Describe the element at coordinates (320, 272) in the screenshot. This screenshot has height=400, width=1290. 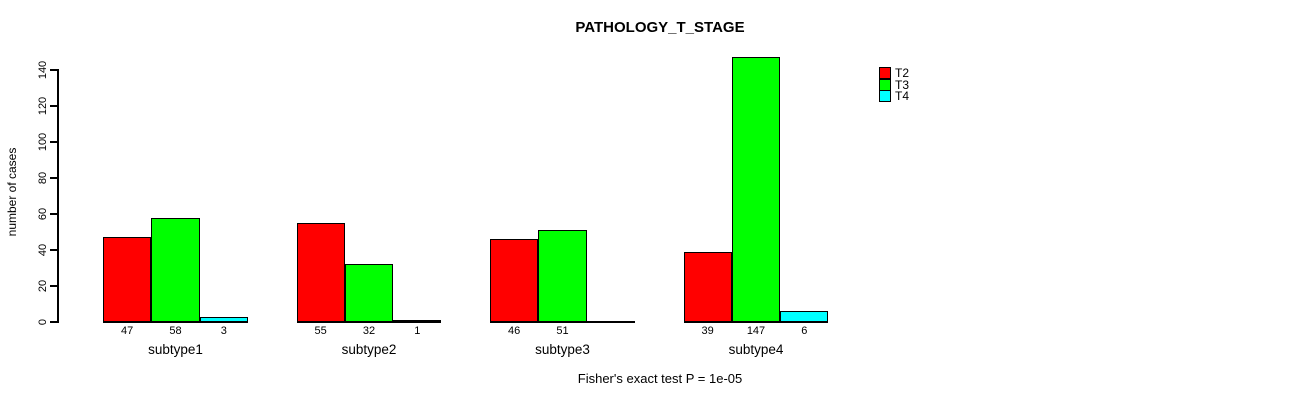
I see `bar-subtype2-T2` at that location.